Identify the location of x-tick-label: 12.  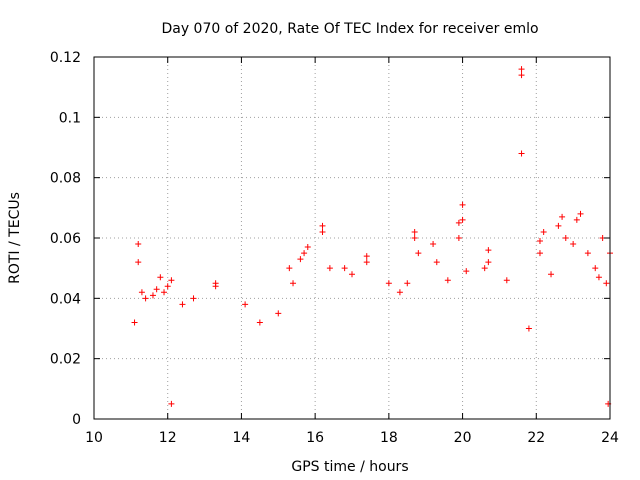
(168, 438).